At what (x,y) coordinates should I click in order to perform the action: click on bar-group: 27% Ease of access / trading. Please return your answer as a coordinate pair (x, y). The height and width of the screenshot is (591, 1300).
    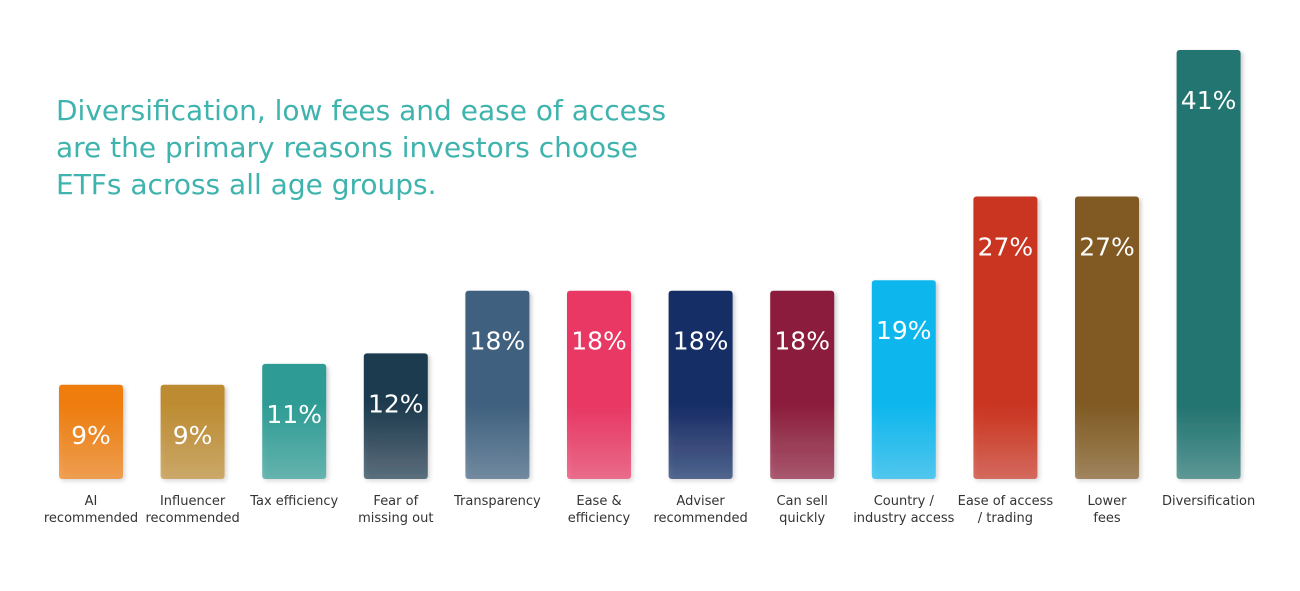
    Looking at the image, I should click on (1006, 361).